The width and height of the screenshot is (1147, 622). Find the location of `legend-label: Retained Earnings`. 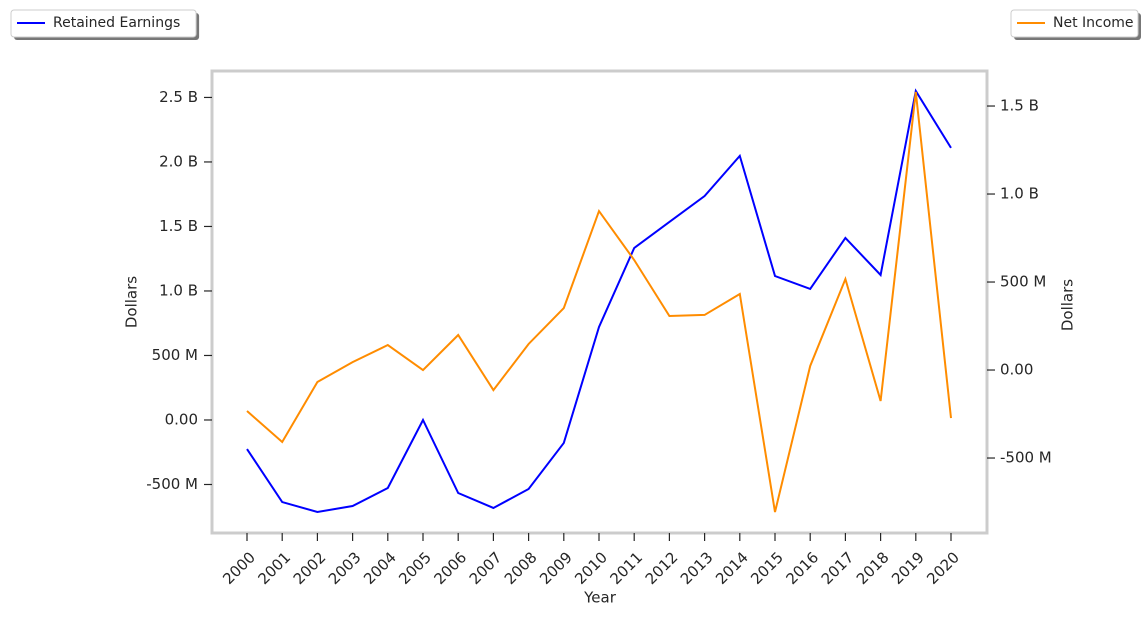

legend-label: Retained Earnings is located at coordinates (116, 23).